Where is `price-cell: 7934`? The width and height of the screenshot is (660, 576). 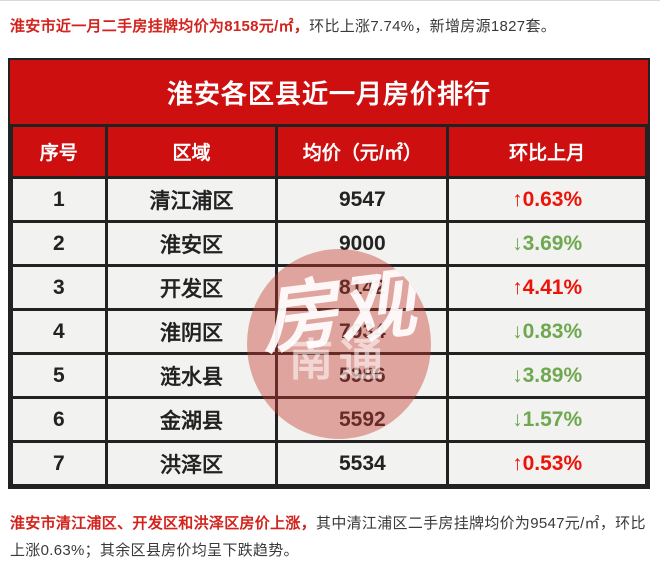 price-cell: 7934 is located at coordinates (362, 331).